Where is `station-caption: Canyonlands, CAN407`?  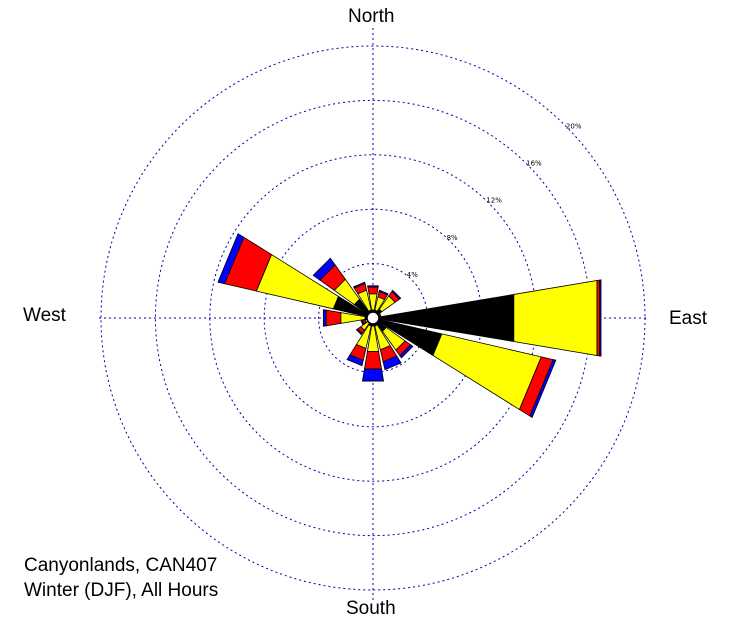
station-caption: Canyonlands, CAN407 is located at coordinates (121, 565).